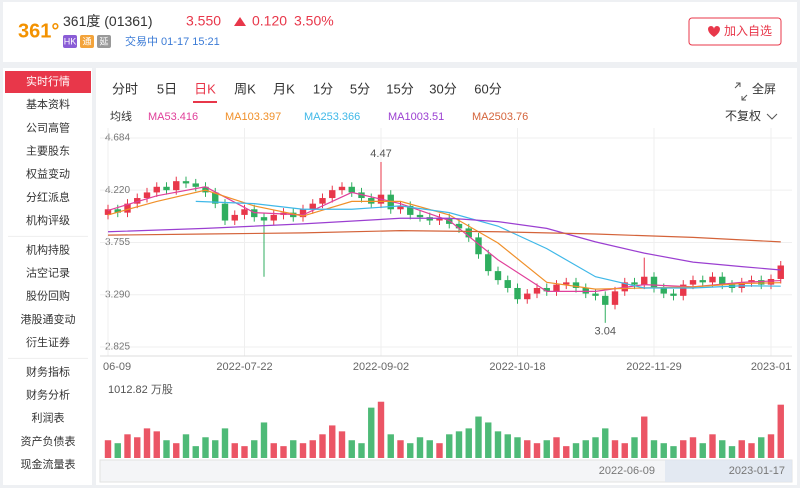 The width and height of the screenshot is (800, 488). I want to click on tab: 5分, so click(360, 88).